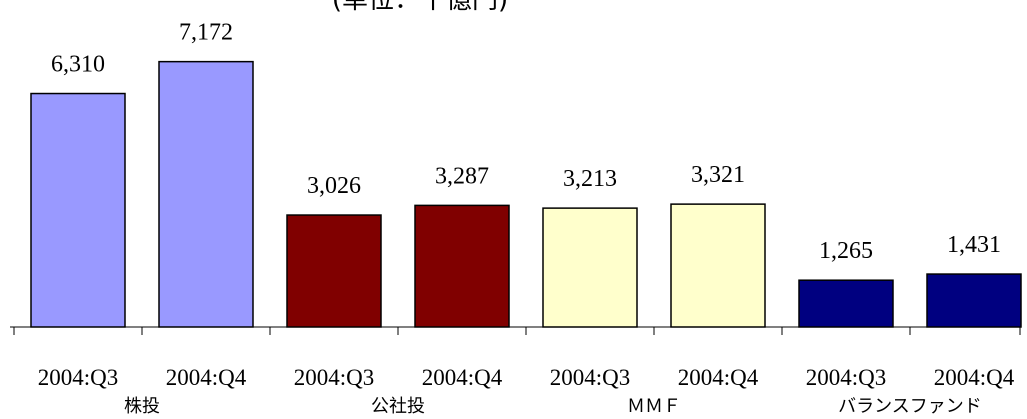 This screenshot has width=1027, height=419. Describe the element at coordinates (420, 7) in the screenshot. I see `chart-title: (単位：十億円)` at that location.